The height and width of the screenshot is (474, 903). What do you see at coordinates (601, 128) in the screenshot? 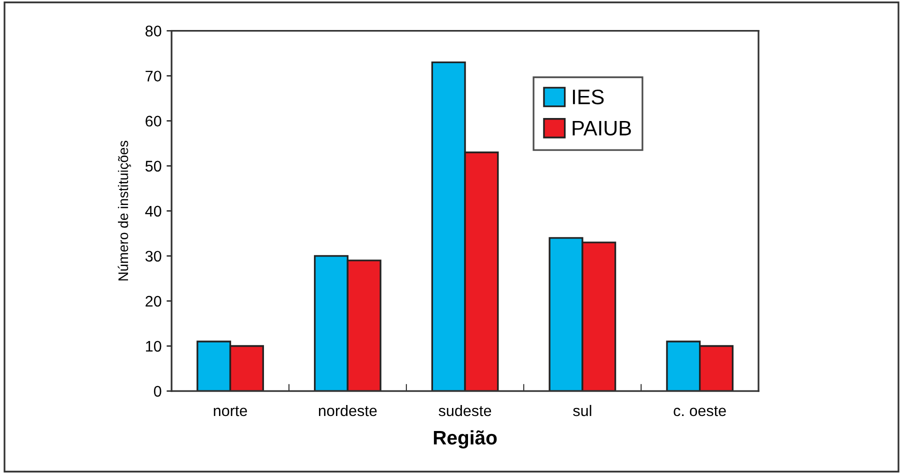
I see `legend-label: PAIUB` at bounding box center [601, 128].